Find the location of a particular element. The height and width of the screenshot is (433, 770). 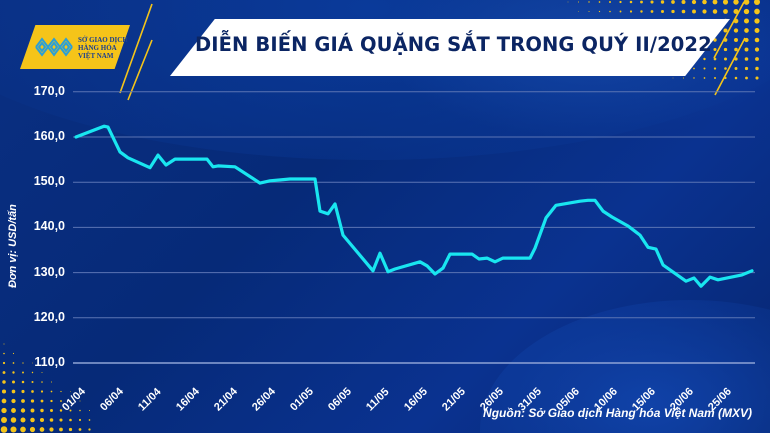

logo-text: SỞ GIAO DỊCH HÀNG HÓA VIỆT NAM is located at coordinates (103, 48).